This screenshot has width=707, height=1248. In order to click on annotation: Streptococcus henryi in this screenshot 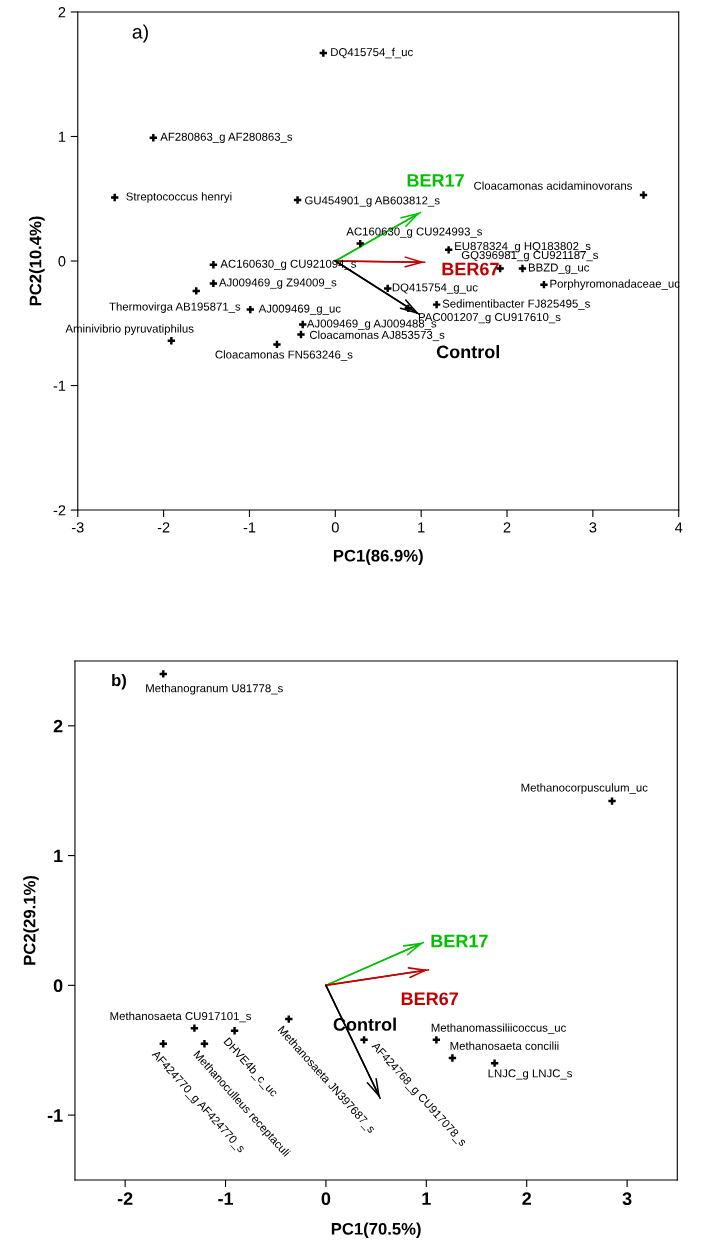, I will do `click(179, 197)`.